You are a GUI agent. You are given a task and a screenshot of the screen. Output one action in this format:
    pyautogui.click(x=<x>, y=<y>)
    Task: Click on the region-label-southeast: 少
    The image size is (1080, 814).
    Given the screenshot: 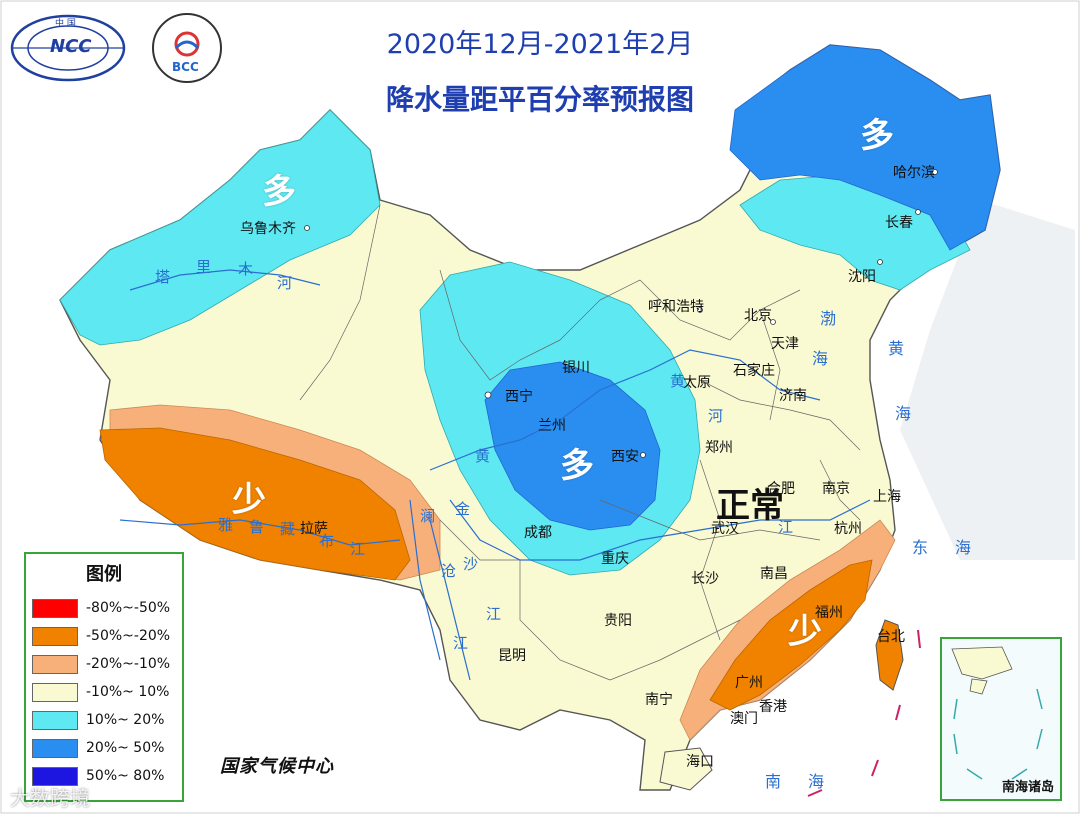 What is the action you would take?
    pyautogui.click(x=805, y=632)
    